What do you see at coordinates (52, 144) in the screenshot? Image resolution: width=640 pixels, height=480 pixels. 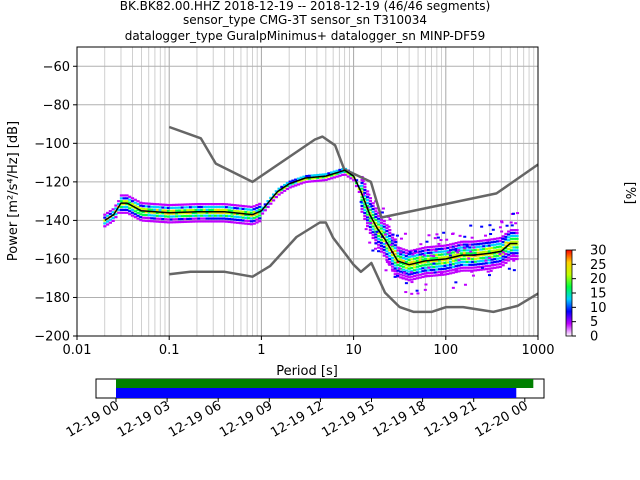 I see `y-tick-label: −100` at bounding box center [52, 144].